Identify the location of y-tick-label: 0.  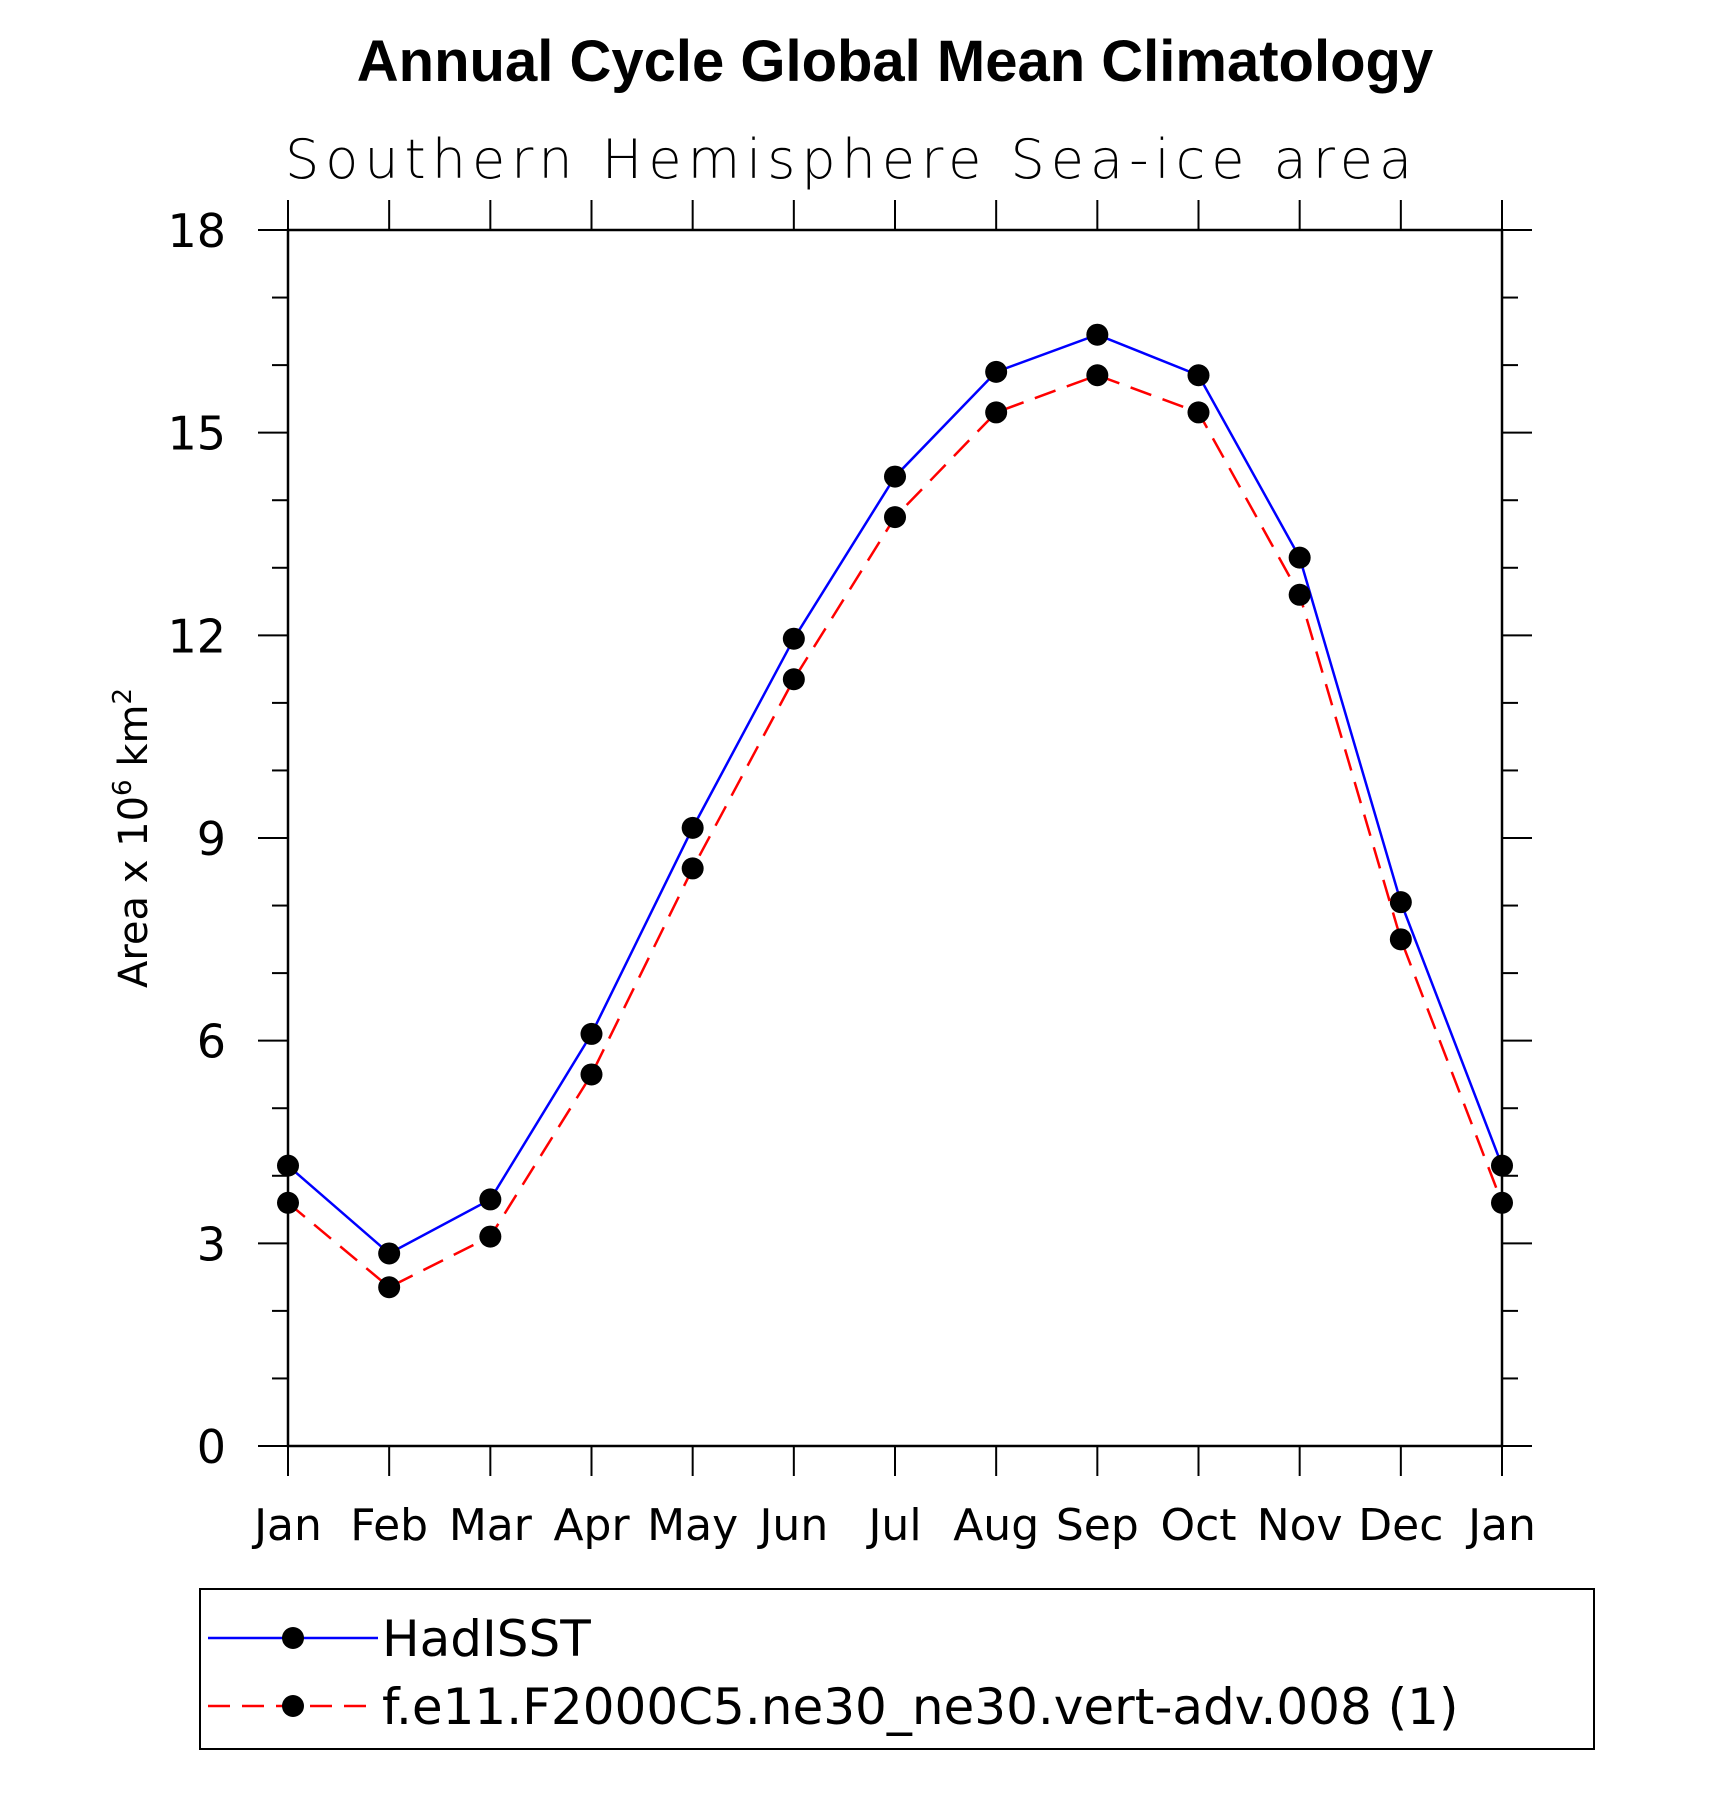
(211, 1447).